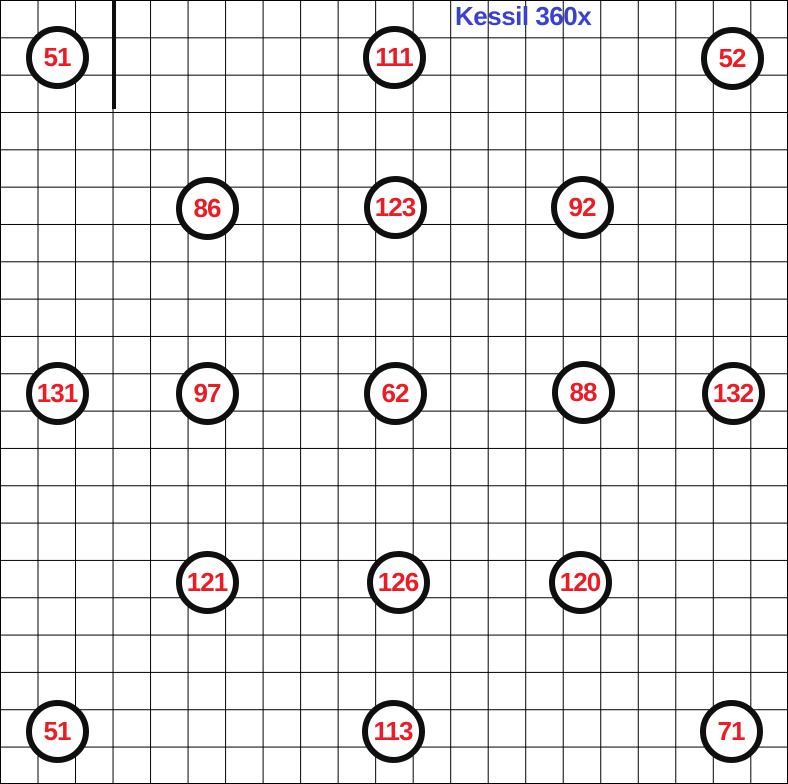  I want to click on measurement-value: 62, so click(395, 393).